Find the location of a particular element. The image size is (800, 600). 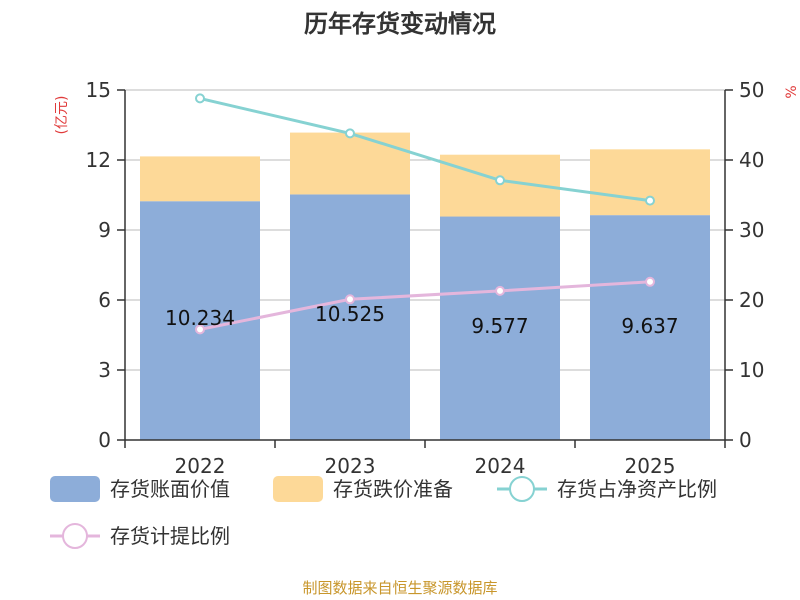

legend-marker-share is located at coordinates (522, 489).